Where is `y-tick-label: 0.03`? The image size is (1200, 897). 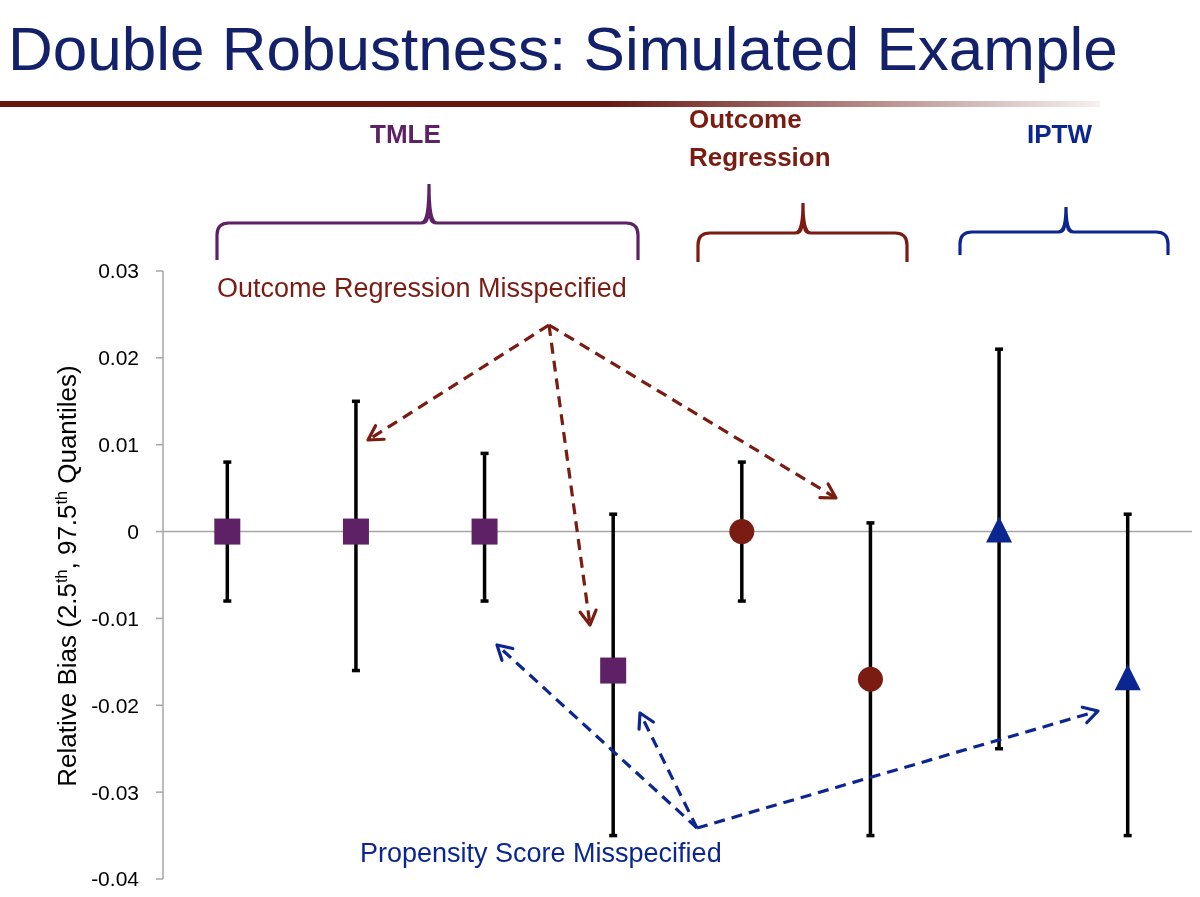
y-tick-label: 0.03 is located at coordinates (118, 271).